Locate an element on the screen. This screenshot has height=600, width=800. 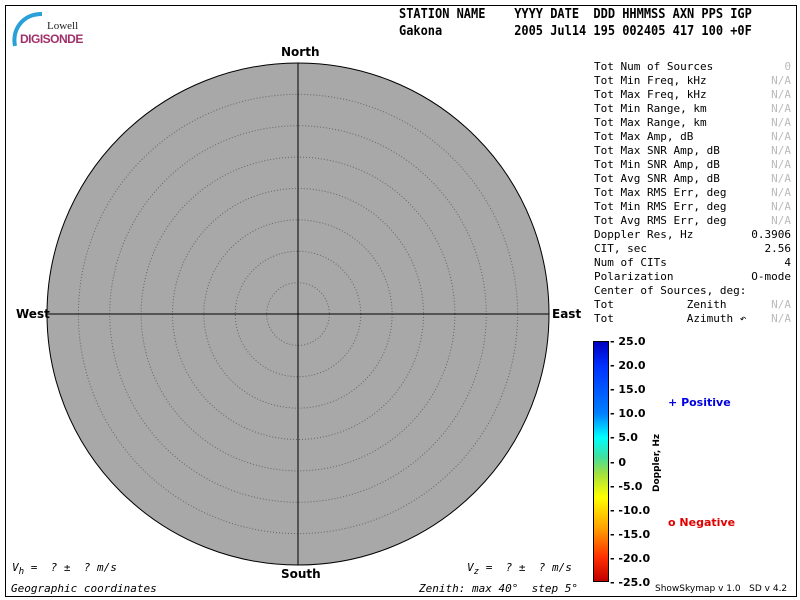
stat-row: Tot Max Range, km N/A is located at coordinates (692, 123).